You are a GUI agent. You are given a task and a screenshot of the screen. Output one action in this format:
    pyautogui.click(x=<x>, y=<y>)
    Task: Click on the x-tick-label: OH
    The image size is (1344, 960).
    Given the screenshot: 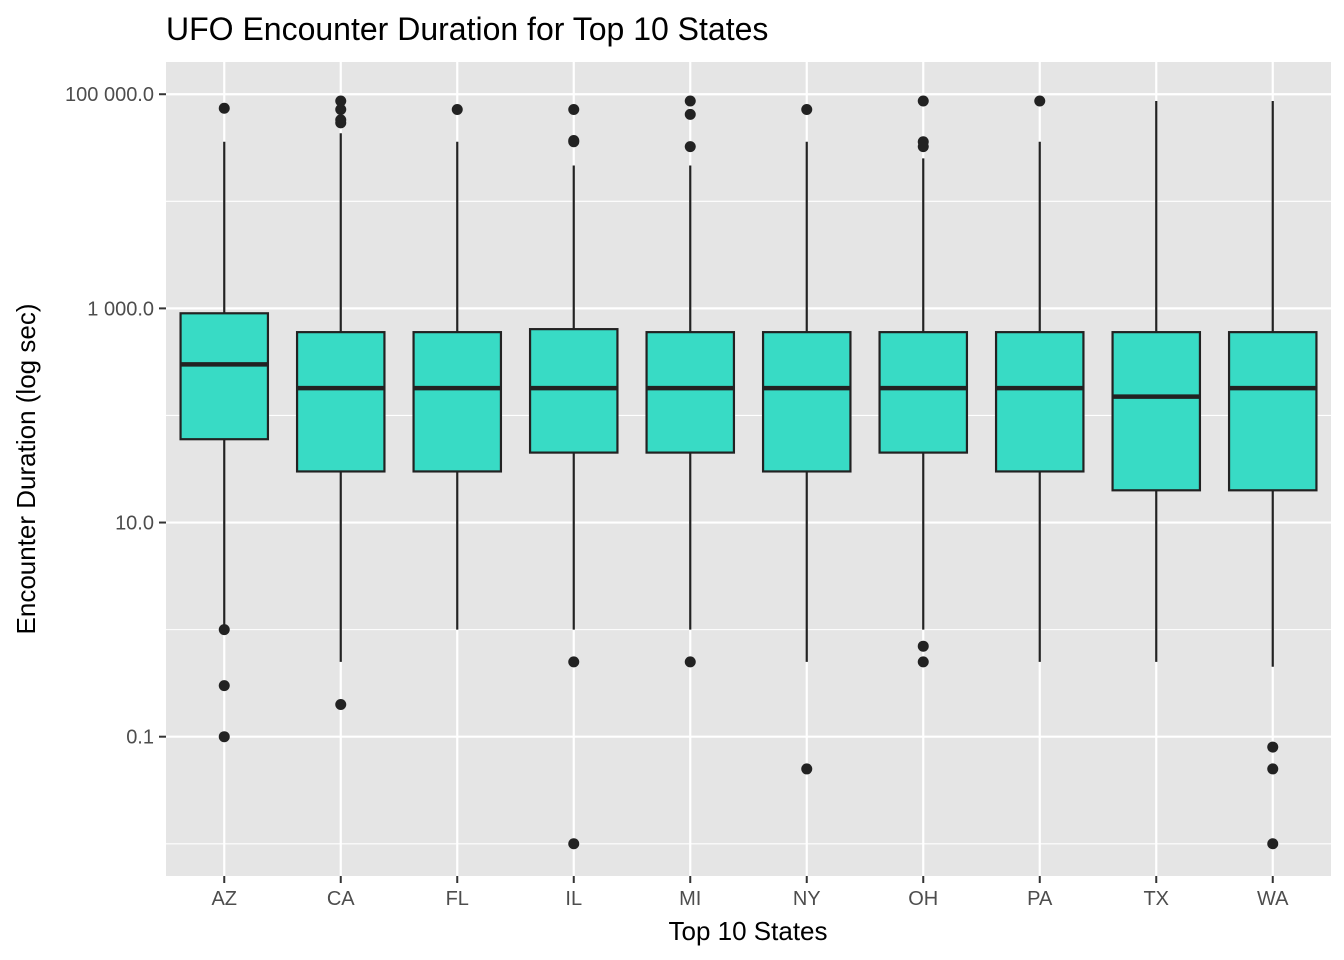 What is the action you would take?
    pyautogui.click(x=923, y=899)
    